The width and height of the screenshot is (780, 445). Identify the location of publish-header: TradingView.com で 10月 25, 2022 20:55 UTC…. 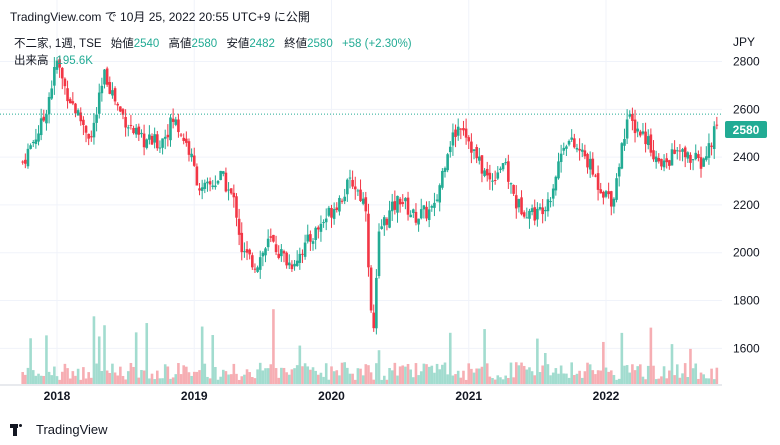
(160, 17).